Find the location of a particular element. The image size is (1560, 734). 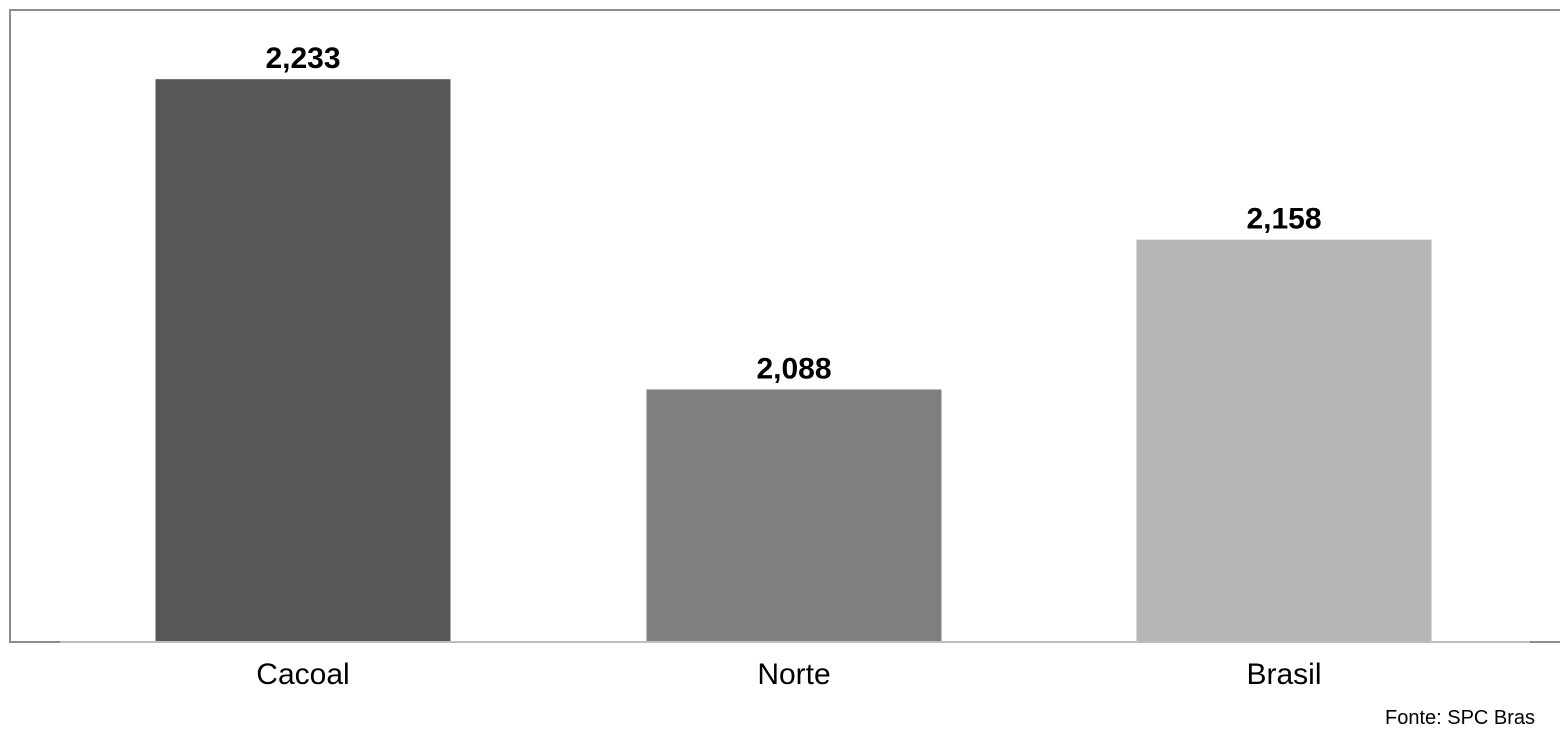

category-label-norte: Norte is located at coordinates (793, 674).